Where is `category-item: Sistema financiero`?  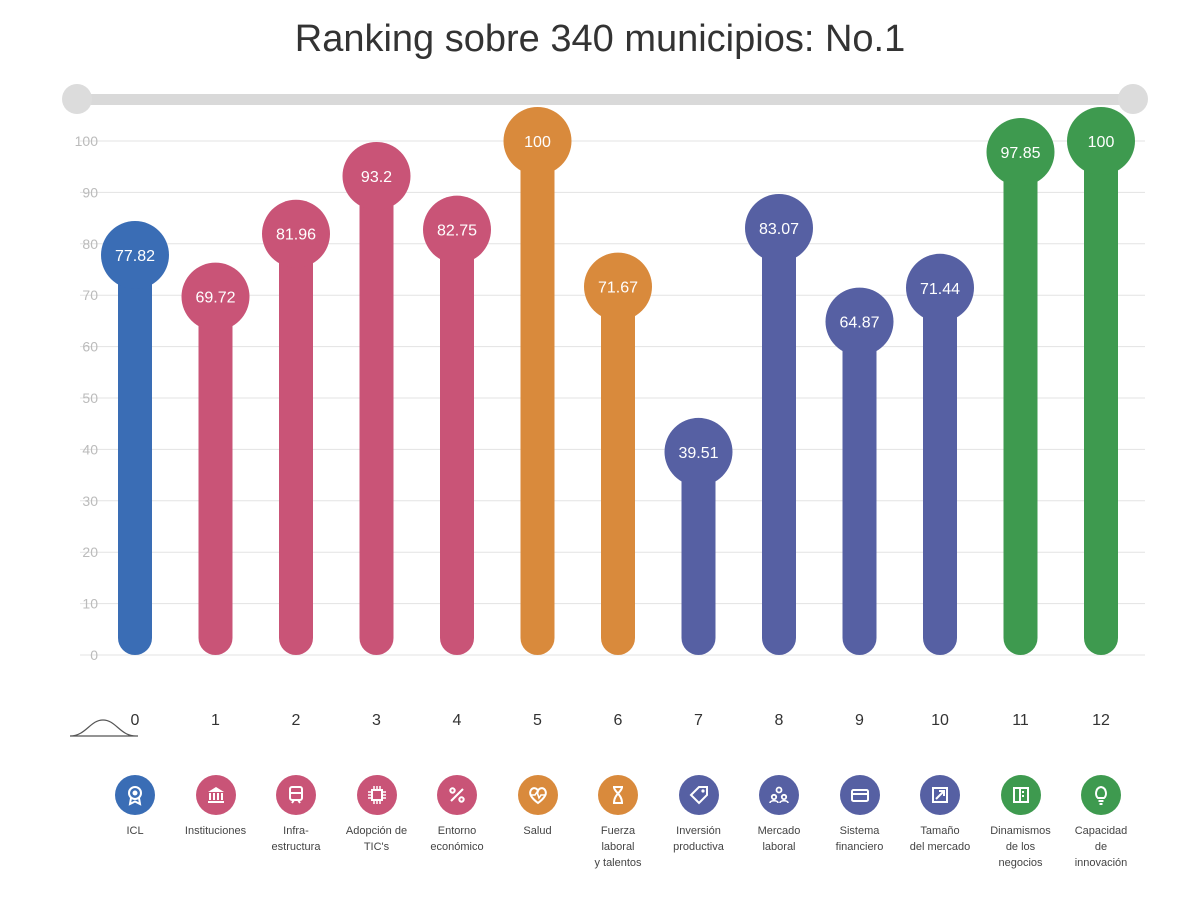 category-item: Sistema financiero is located at coordinates (860, 815).